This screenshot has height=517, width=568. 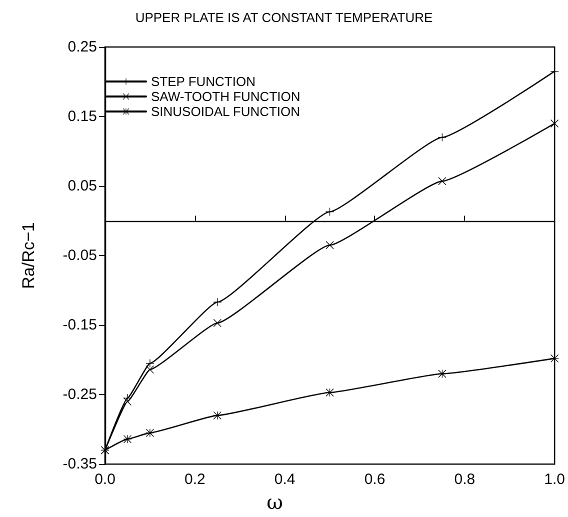 I want to click on y-tick-label: -0.15, so click(x=79, y=325).